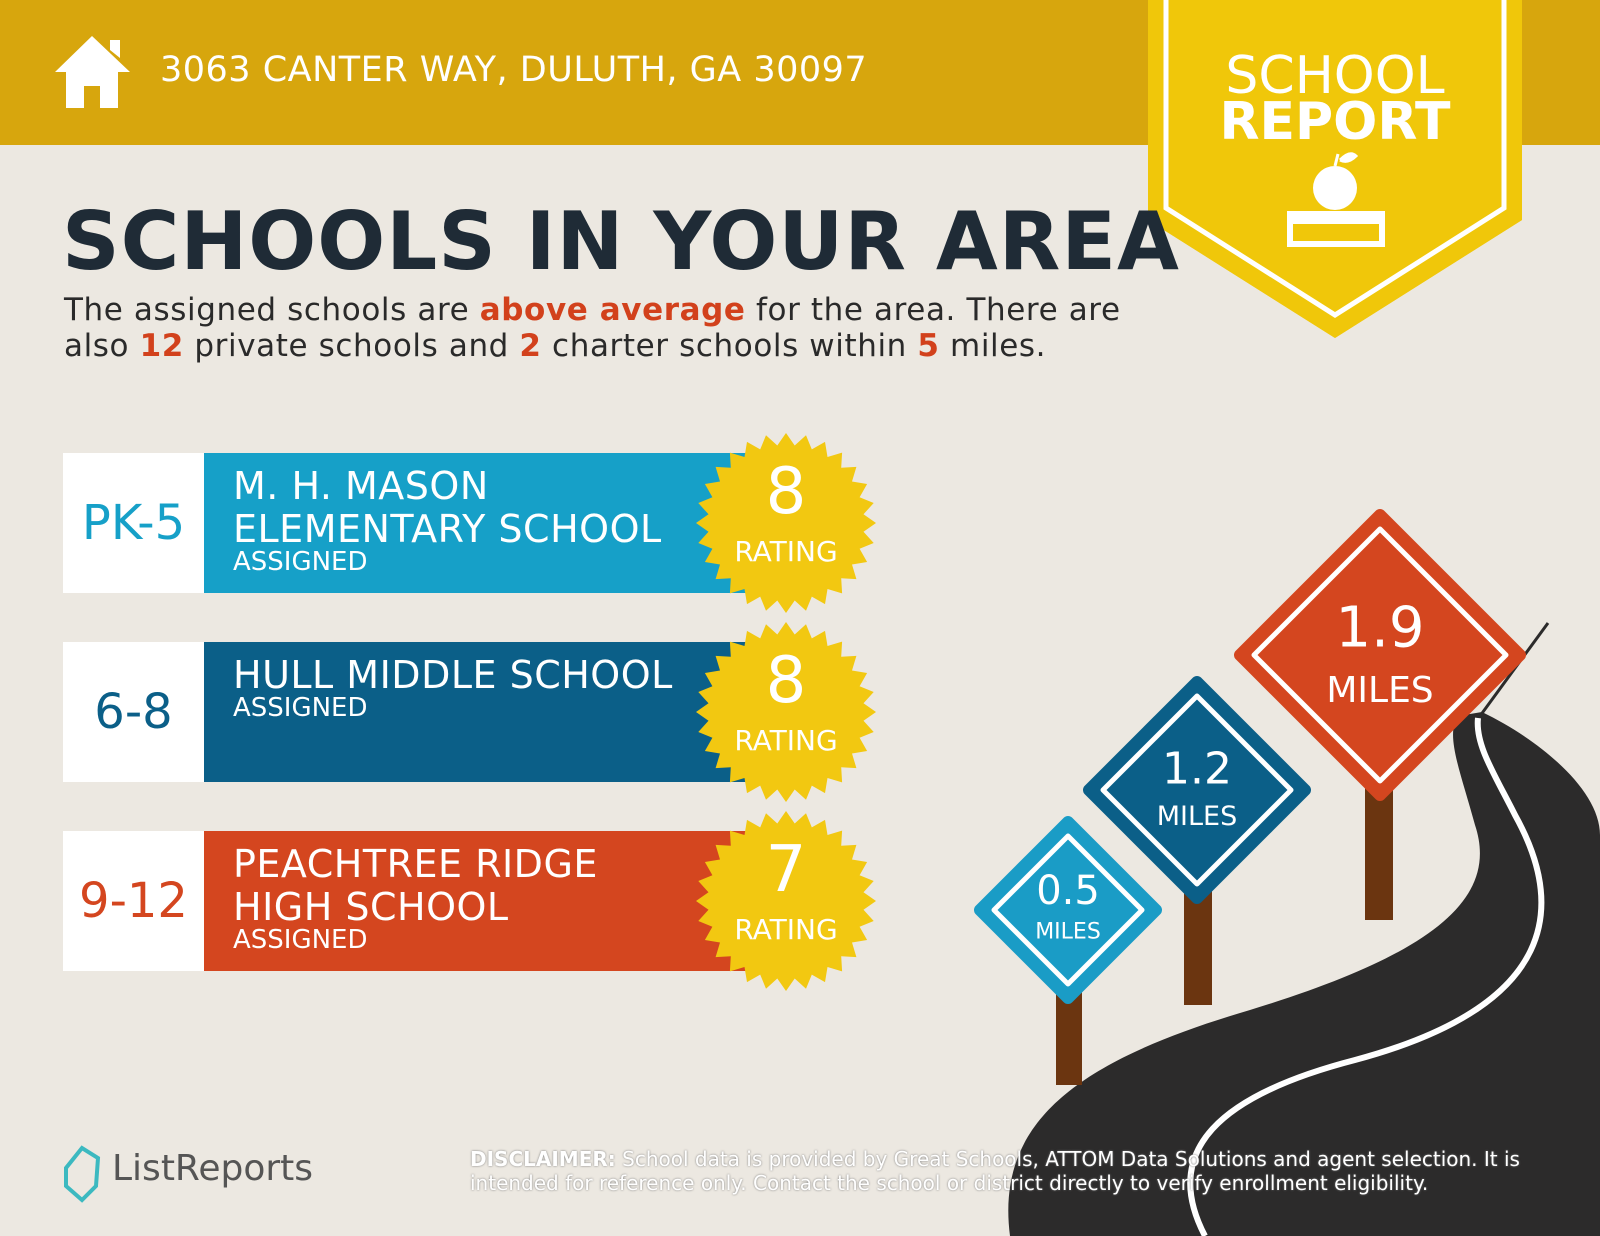 This screenshot has width=1600, height=1236. What do you see at coordinates (1346, 159) in the screenshot?
I see `apple-leaf` at bounding box center [1346, 159].